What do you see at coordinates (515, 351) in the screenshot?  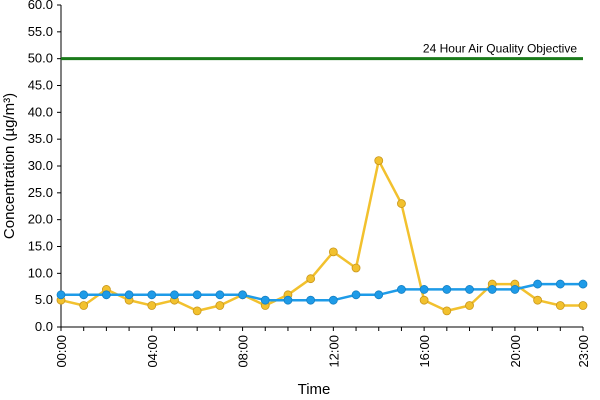 I see `x-tick-label: 20:00` at bounding box center [515, 351].